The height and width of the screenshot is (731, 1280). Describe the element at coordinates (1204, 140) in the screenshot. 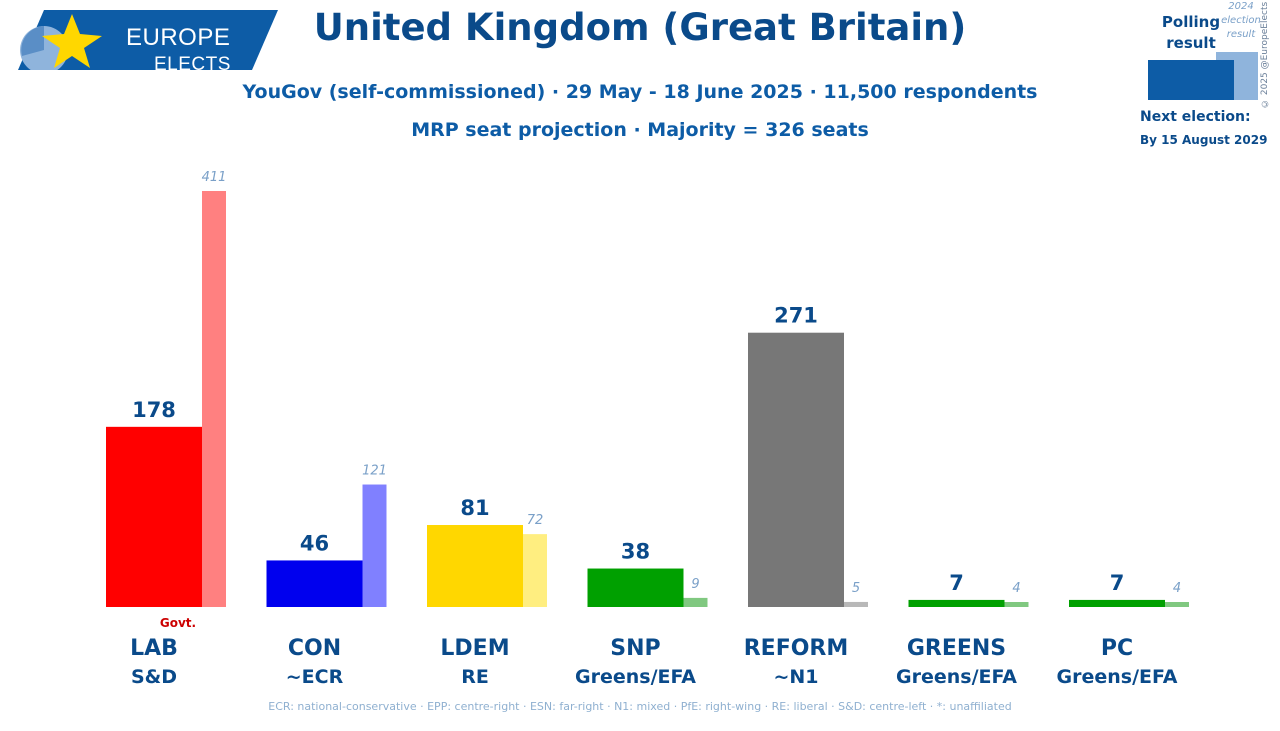

I see `next-election-date: By 15 August 2029` at that location.